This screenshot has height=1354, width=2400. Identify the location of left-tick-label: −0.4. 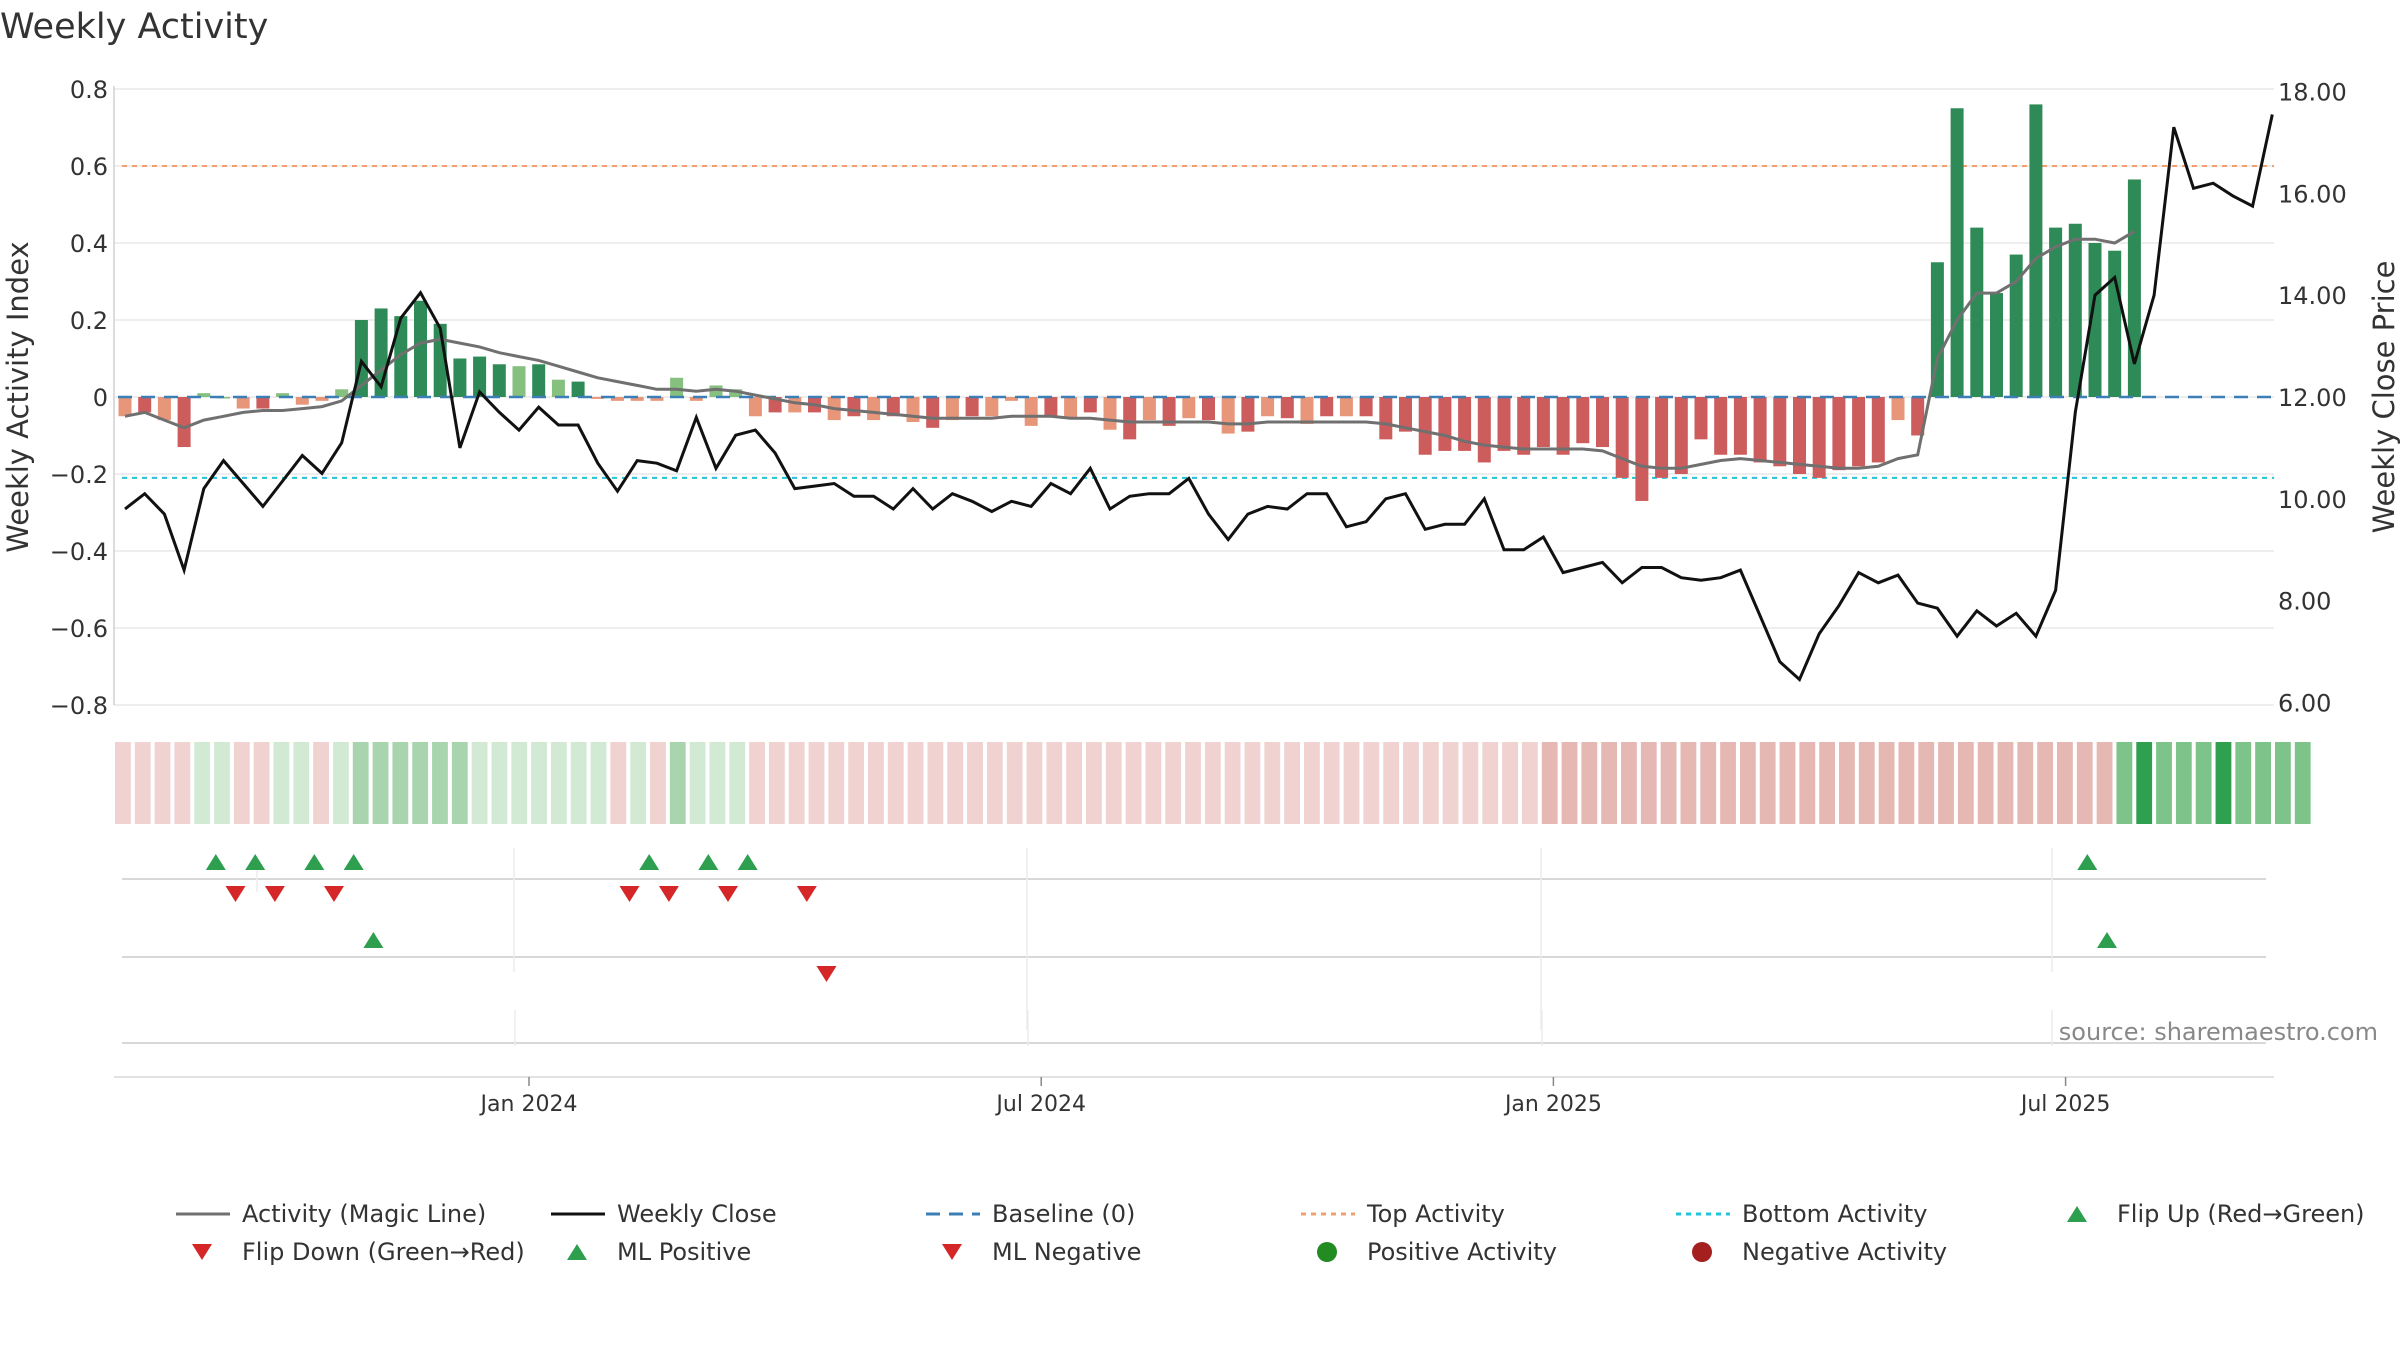
(79, 552).